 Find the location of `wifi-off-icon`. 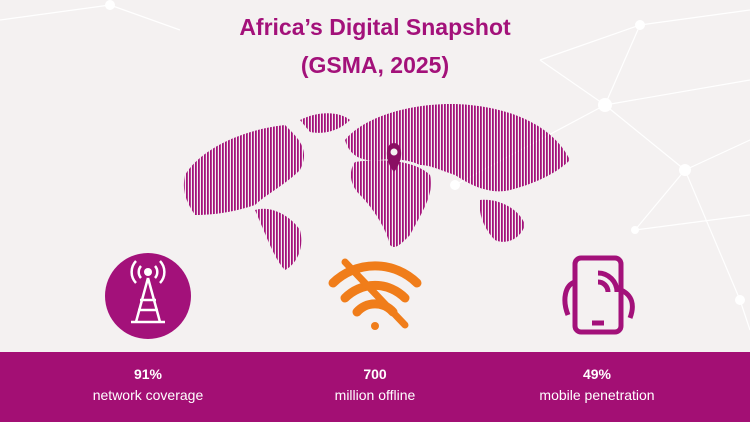

wifi-off-icon is located at coordinates (375, 294).